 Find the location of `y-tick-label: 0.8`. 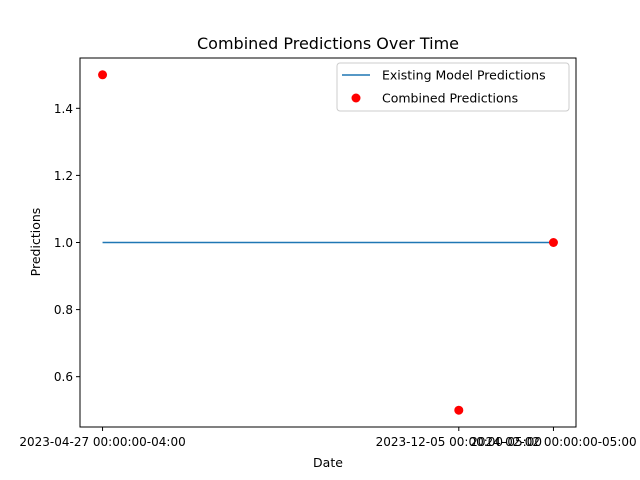

y-tick-label: 0.8 is located at coordinates (63, 310).